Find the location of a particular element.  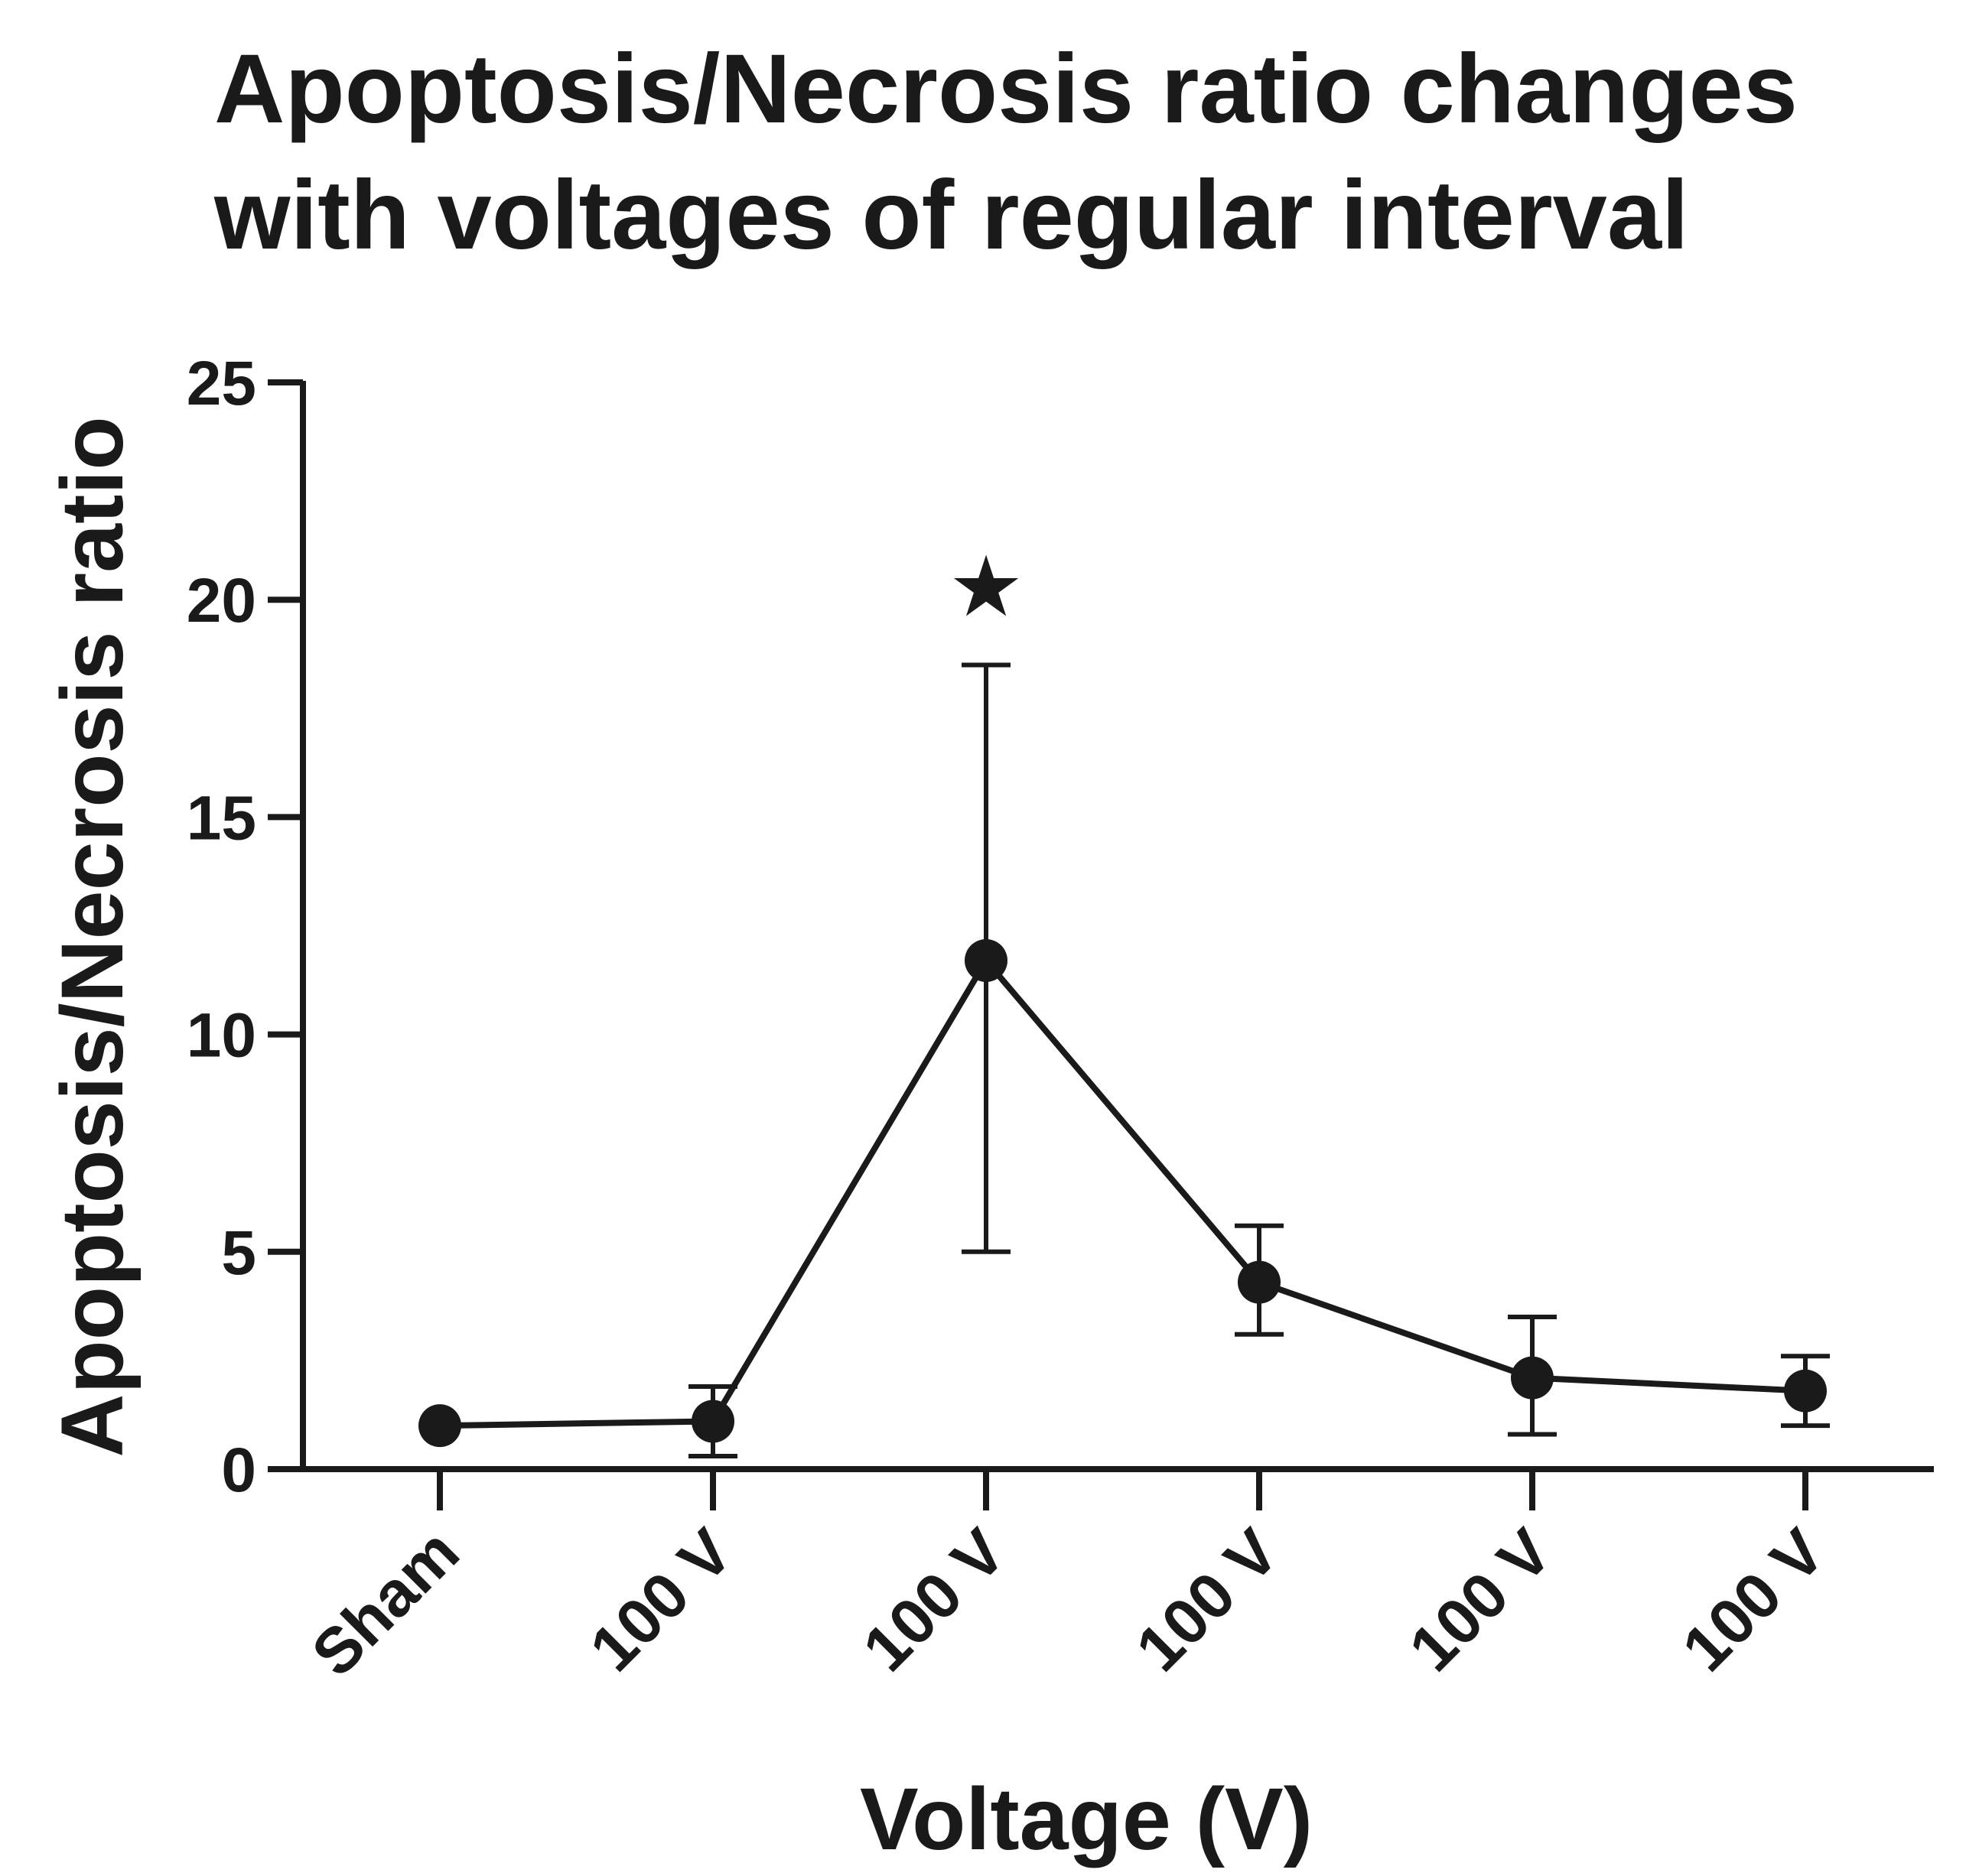

x-axis-title: Voltage (V) is located at coordinates (1086, 1819).